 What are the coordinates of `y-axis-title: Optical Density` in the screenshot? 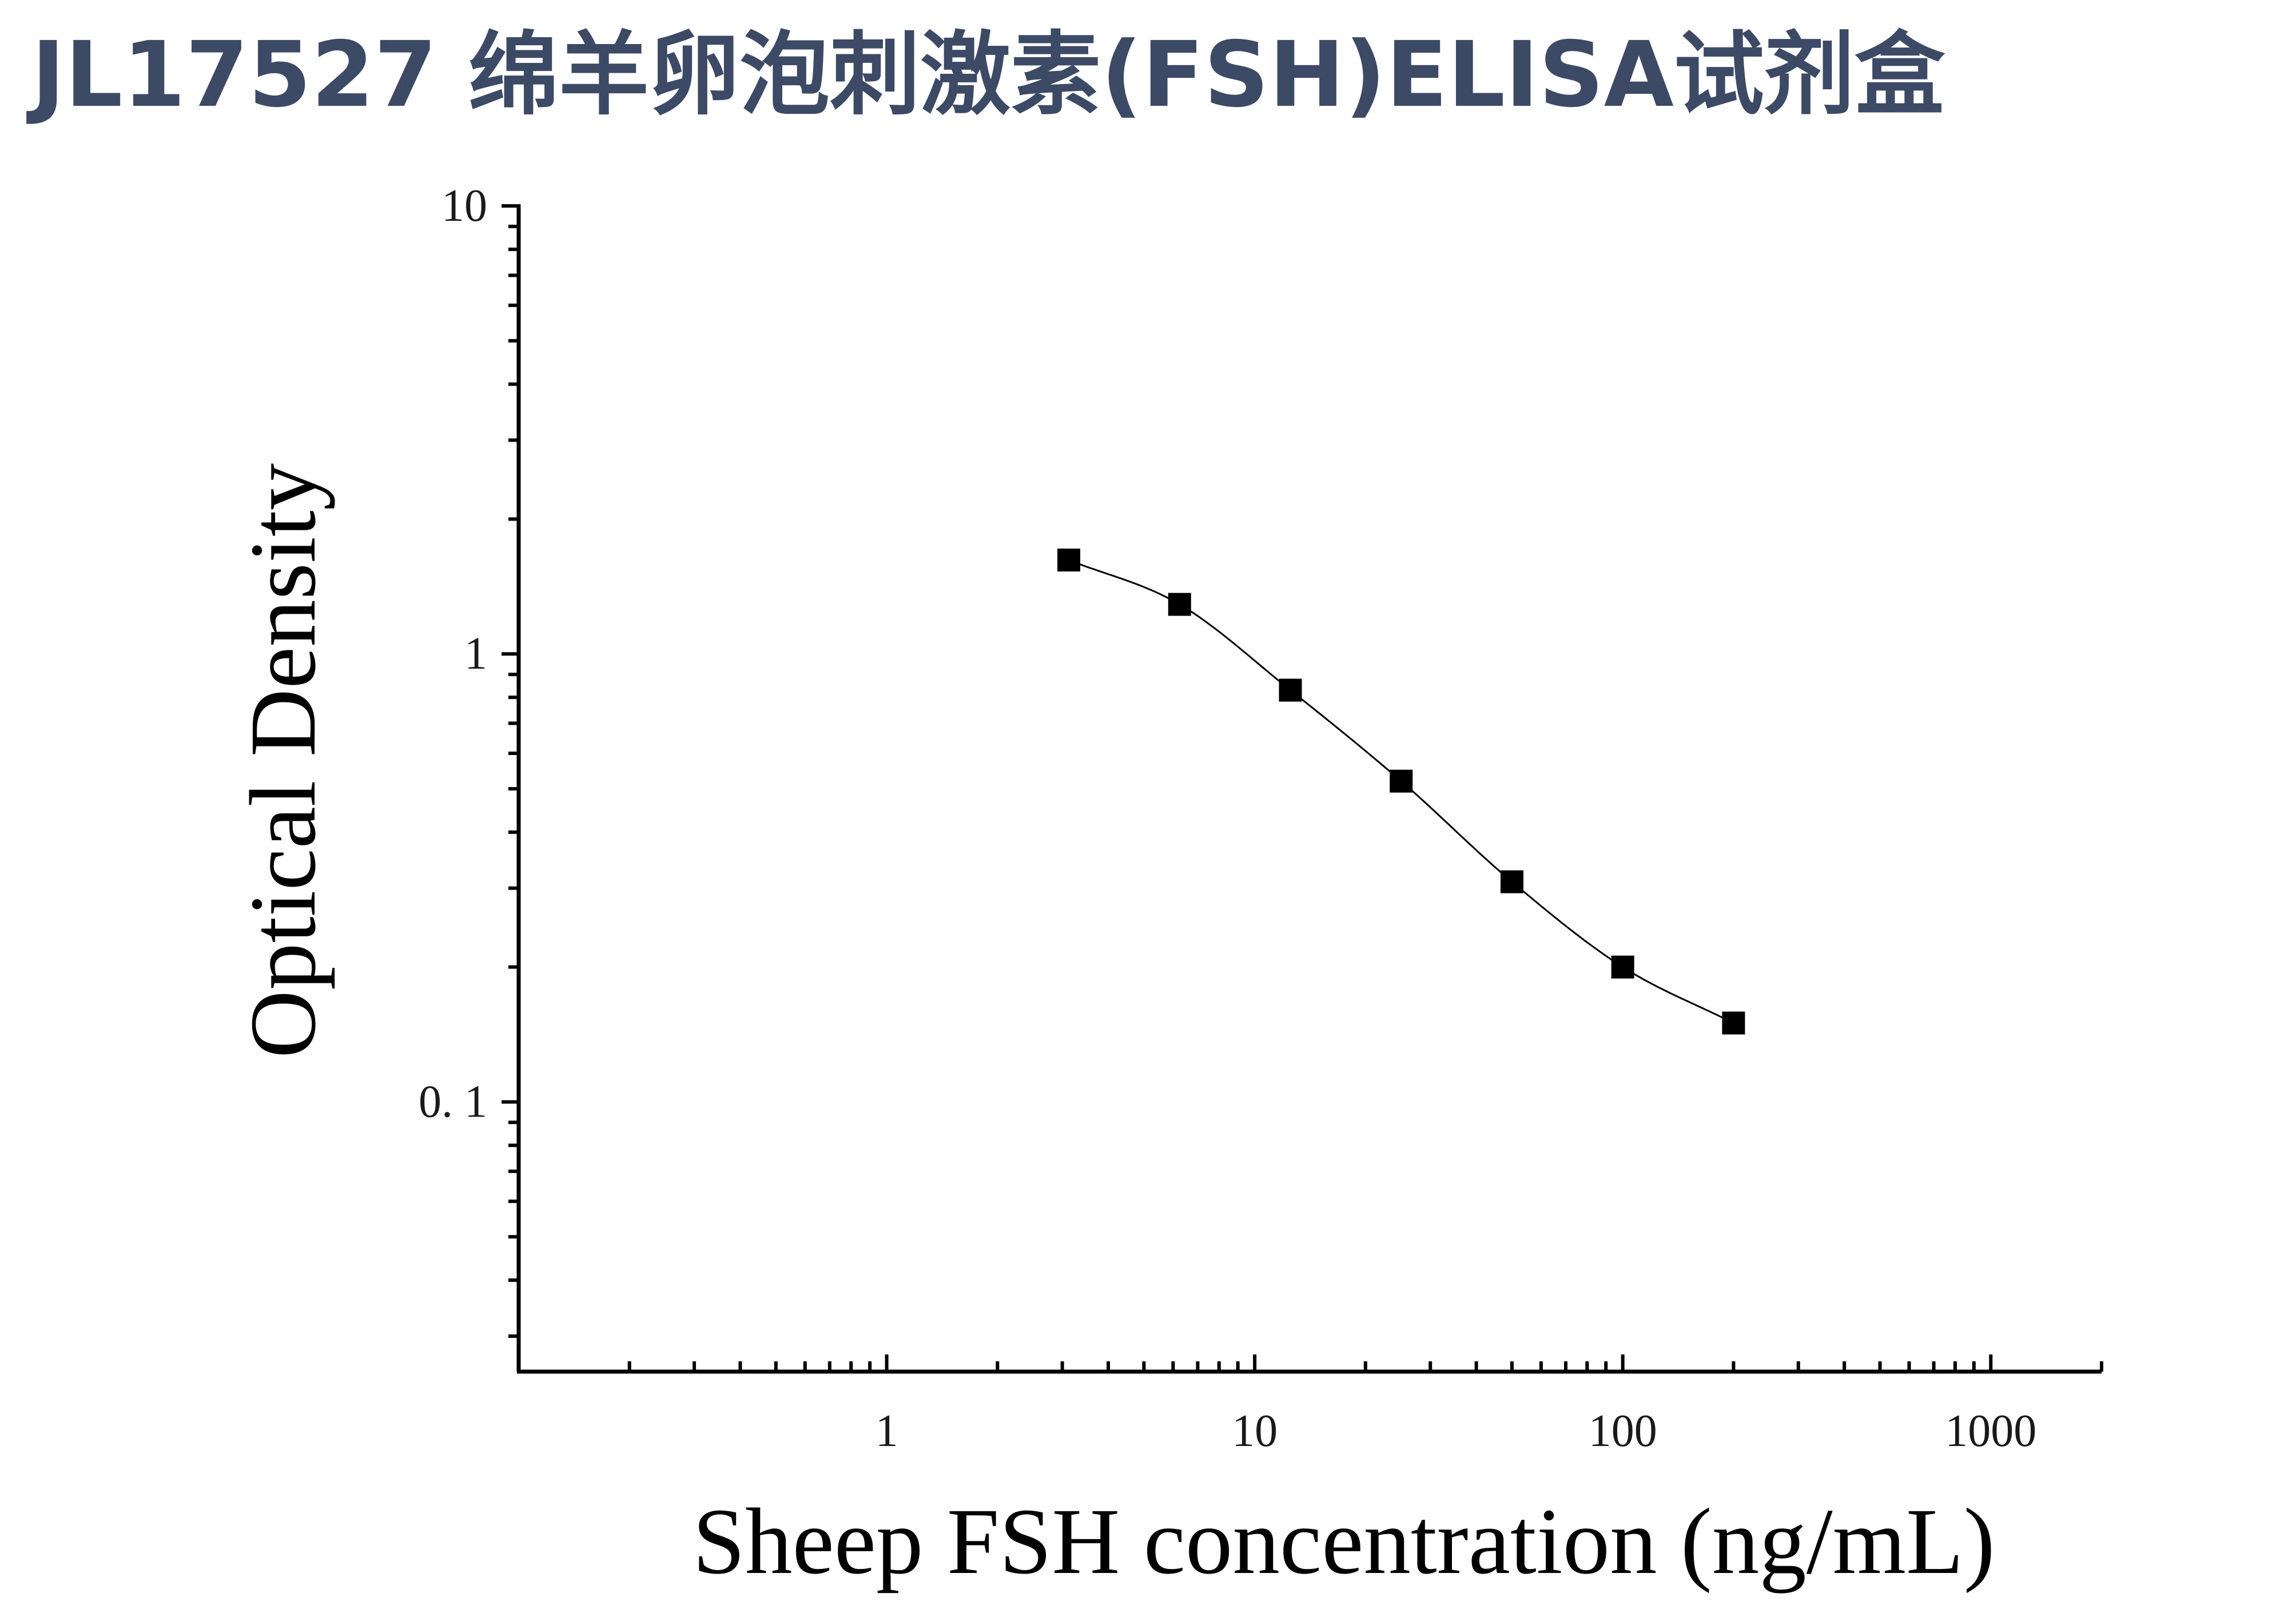 It's located at (282, 760).